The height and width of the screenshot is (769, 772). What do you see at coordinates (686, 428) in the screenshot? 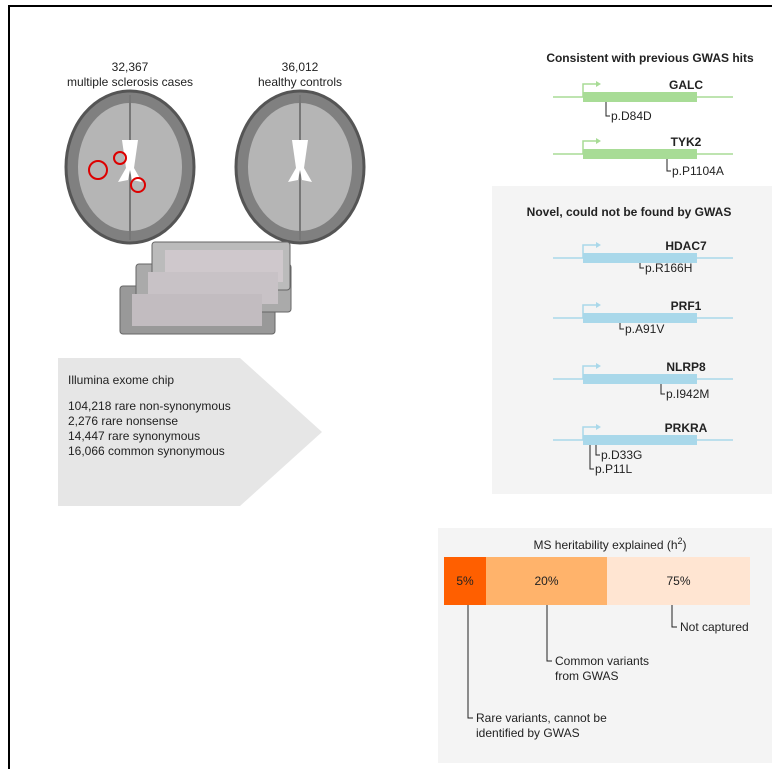
I see `gene-name: PRKRA` at bounding box center [686, 428].